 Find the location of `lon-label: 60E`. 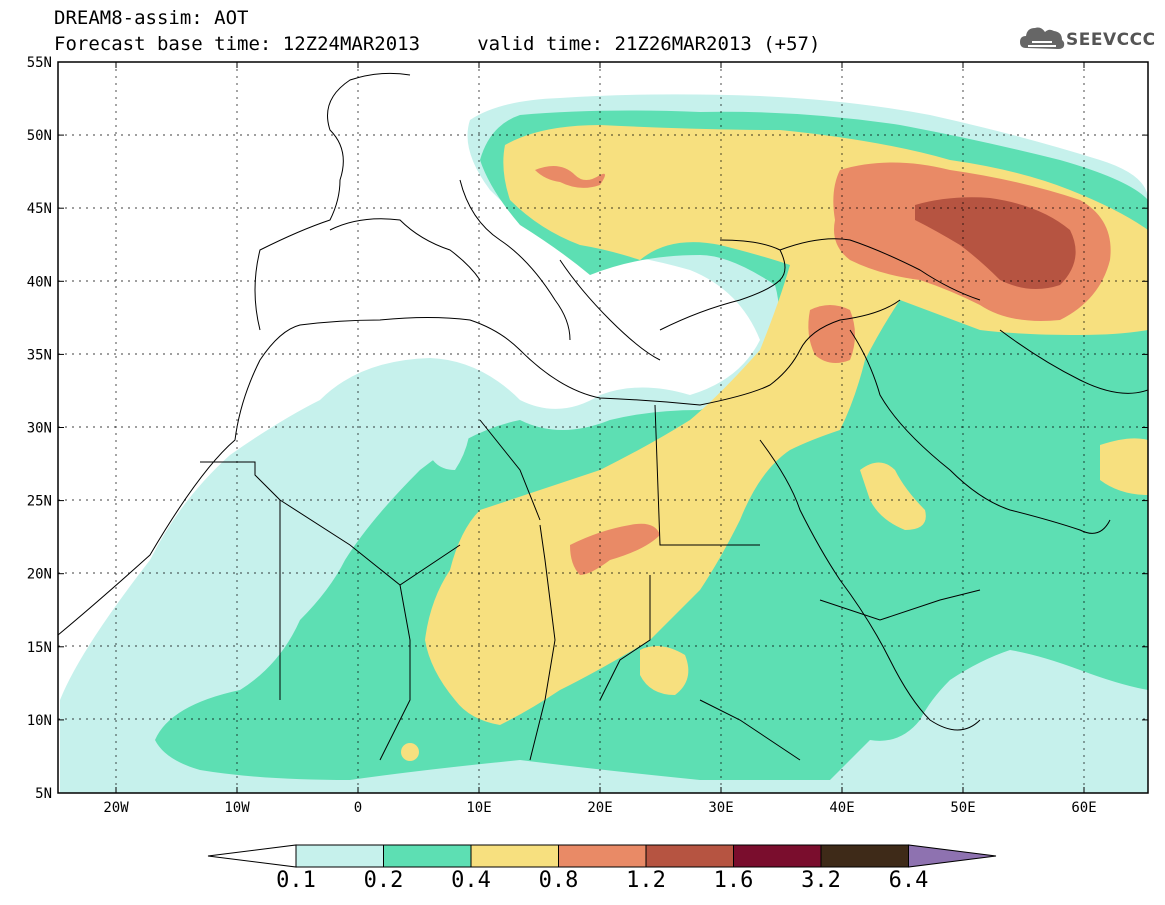

lon-label: 60E is located at coordinates (1083, 808).